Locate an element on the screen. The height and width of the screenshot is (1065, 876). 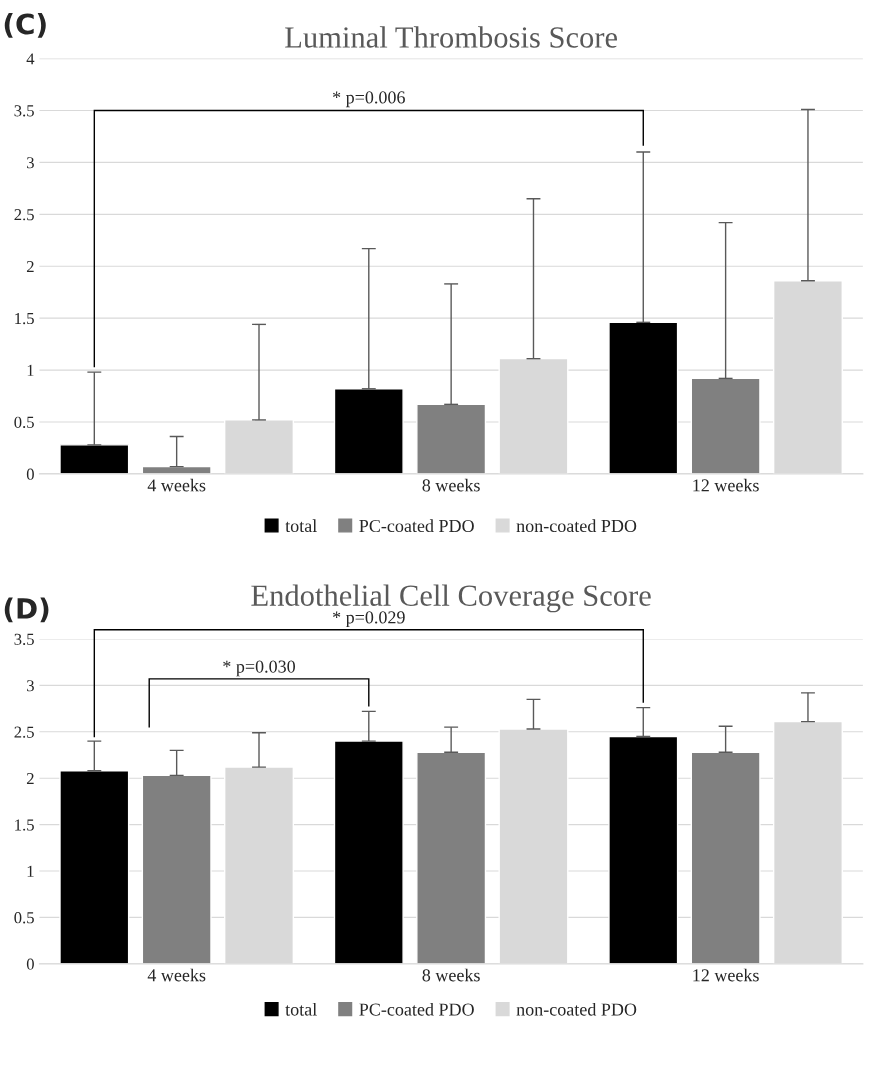
chart-title: Luminal Thrombosis Score is located at coordinates (451, 37).